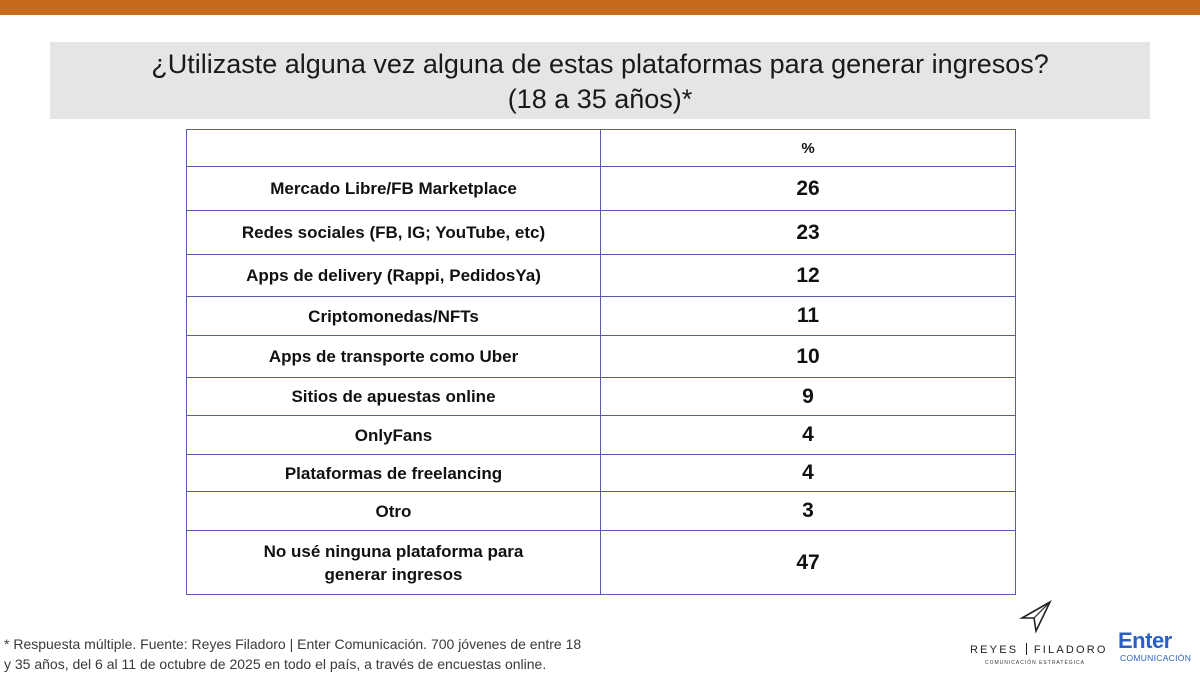  I want to click on wordmark-separator, so click(1026, 649).